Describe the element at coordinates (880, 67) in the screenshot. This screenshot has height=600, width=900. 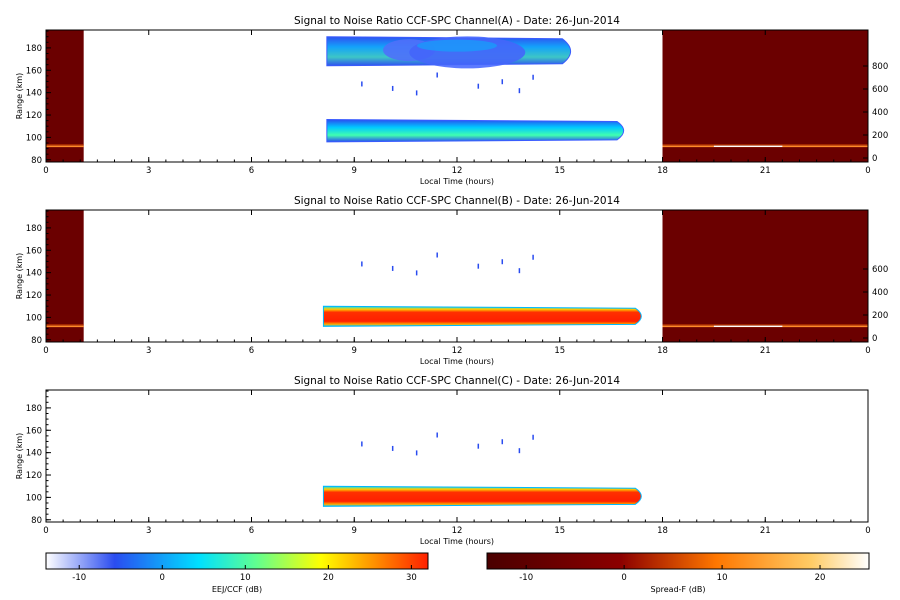
I see `y2-tick-label: 800` at that location.